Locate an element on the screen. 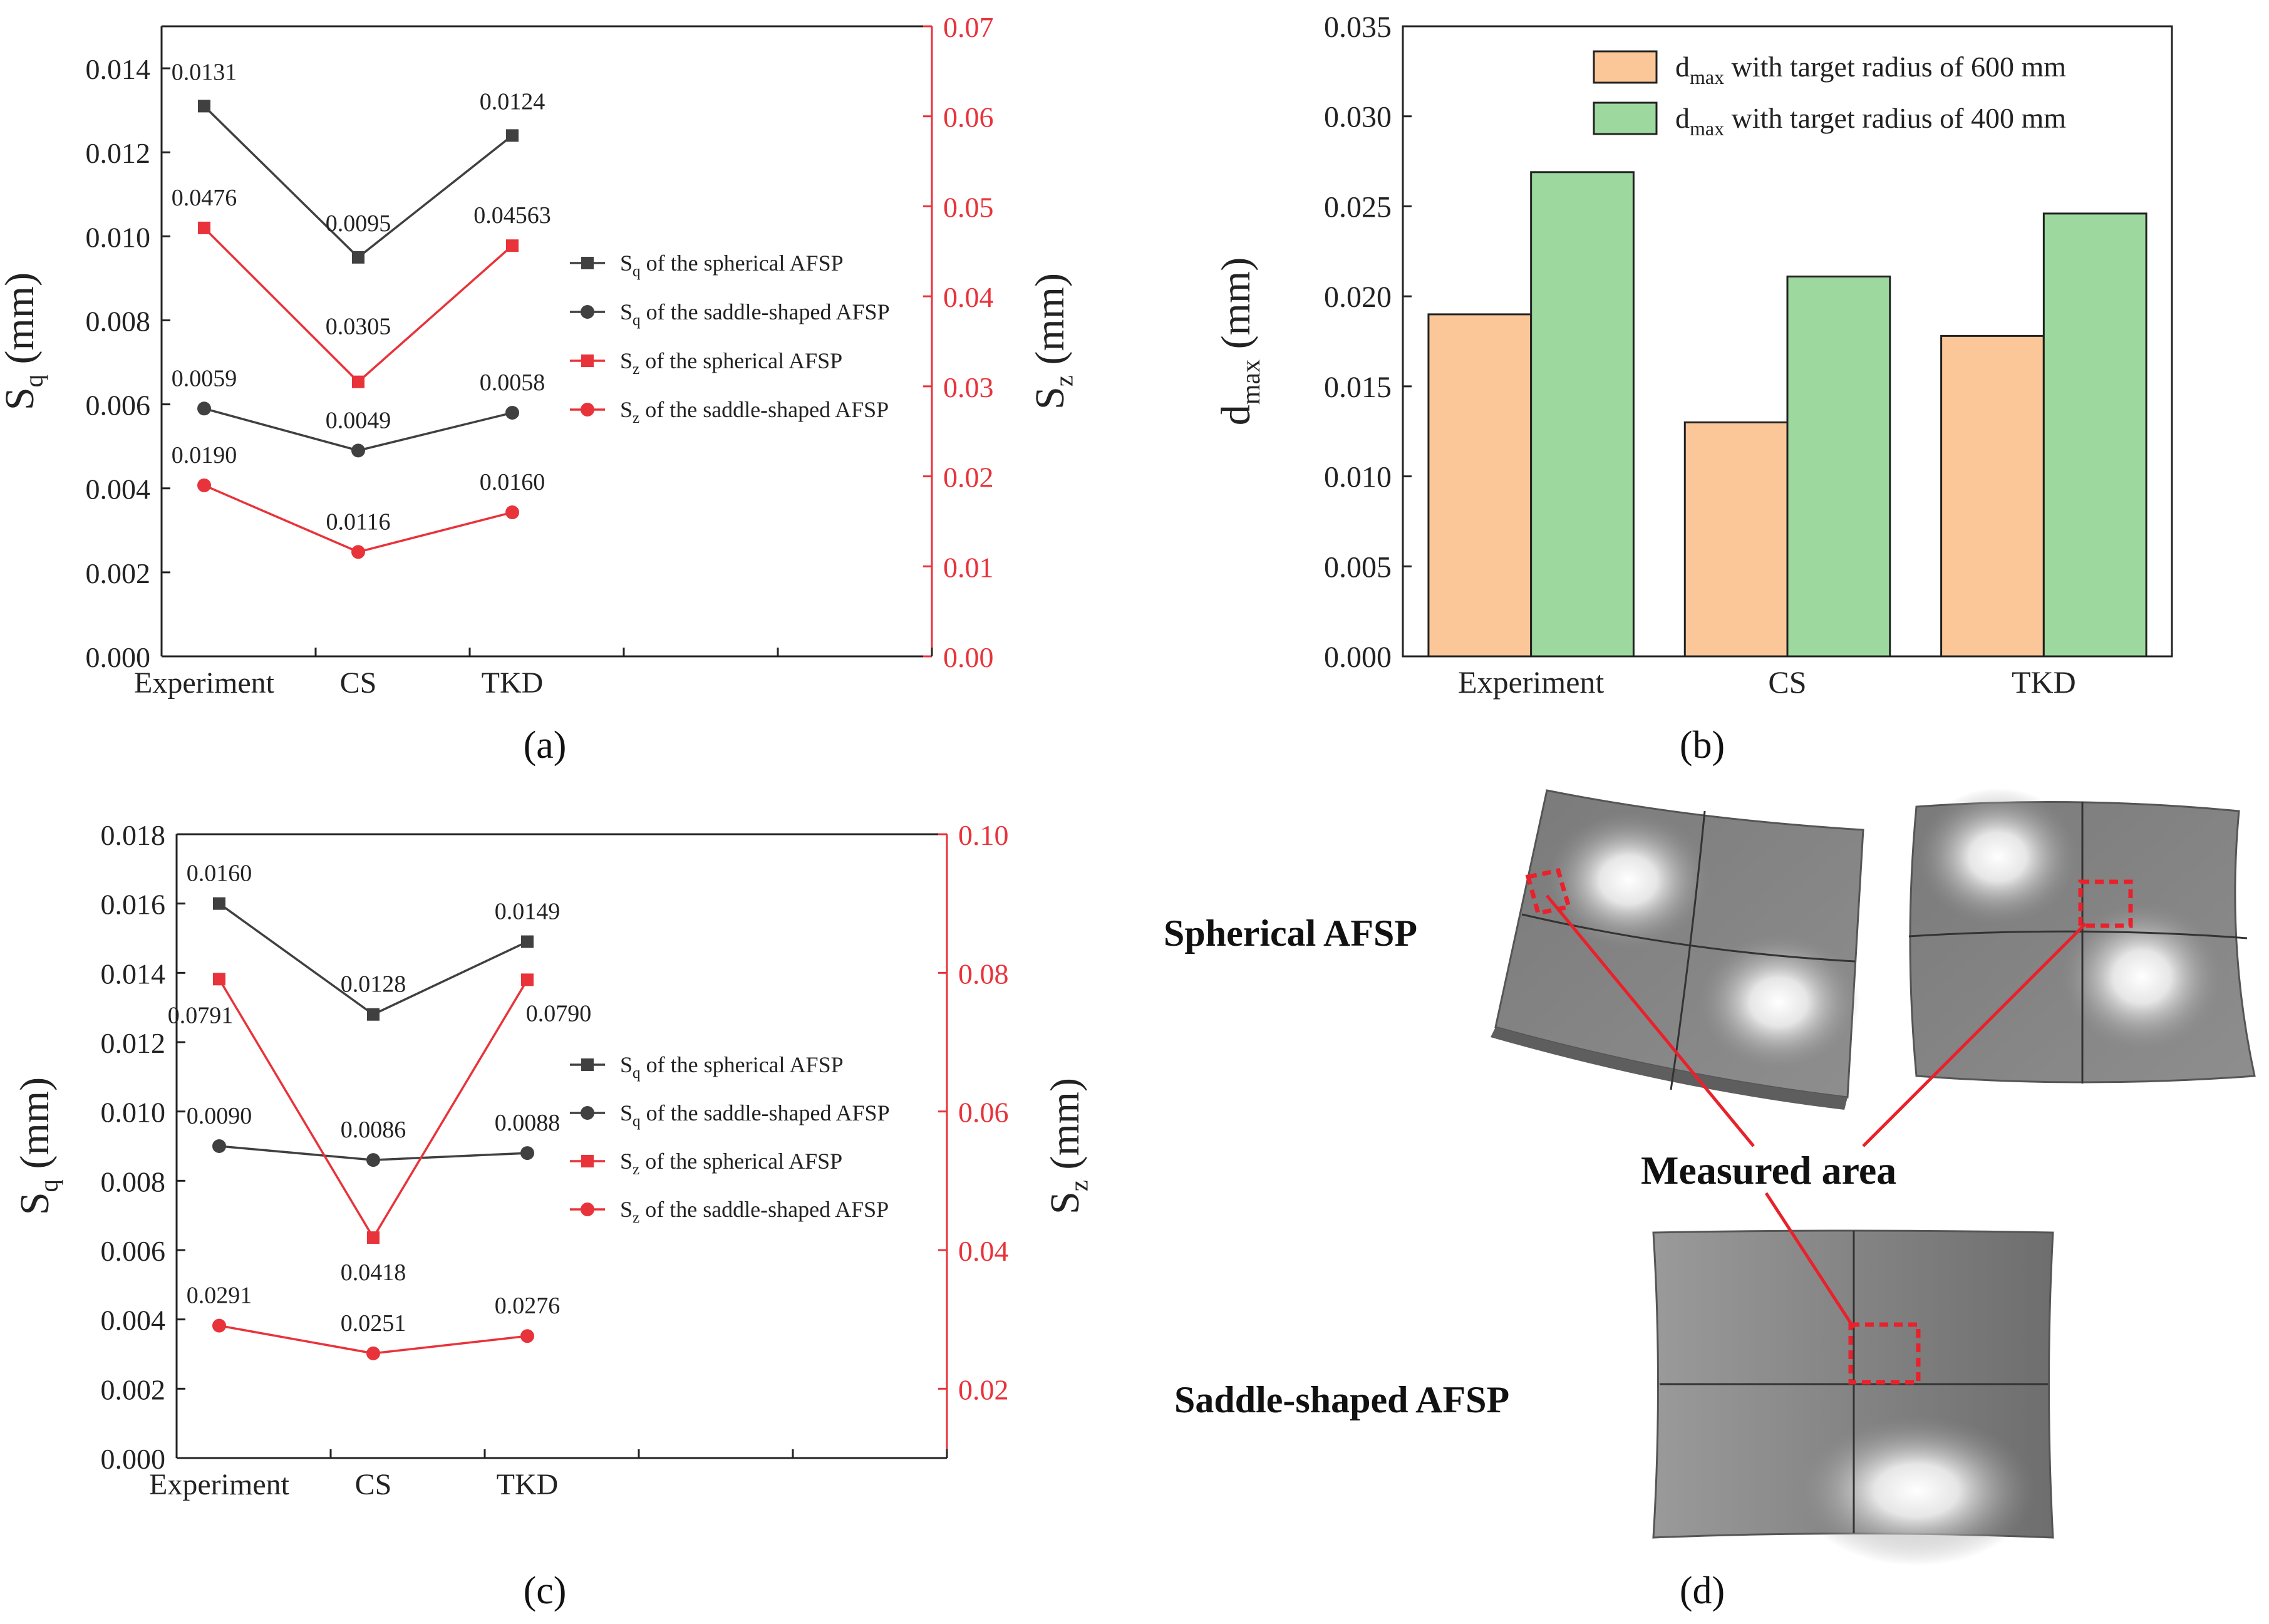  y-right-tick-label: 0.01 is located at coordinates (968, 567).